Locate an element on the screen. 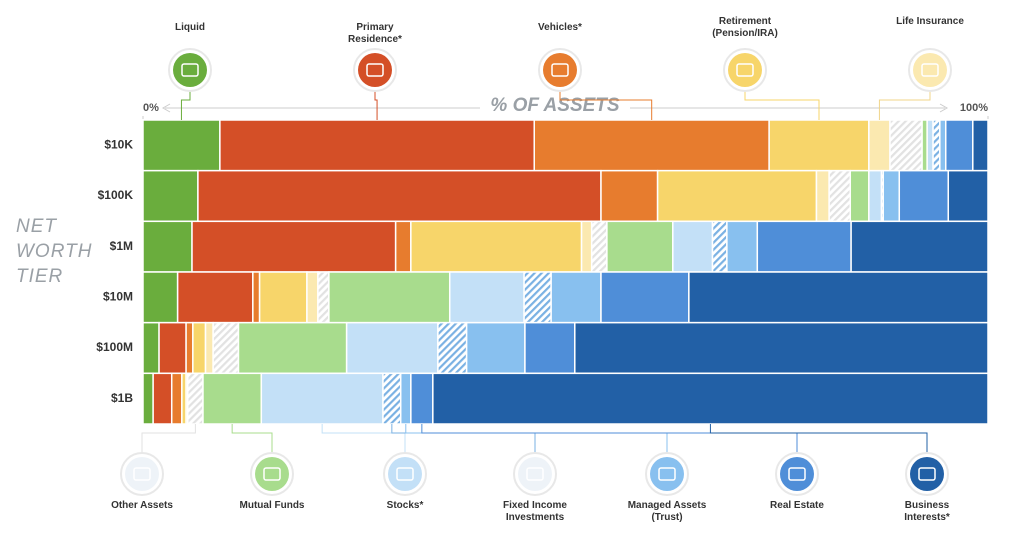 This screenshot has height=536, width=1024. y-tick-label: $10M is located at coordinates (118, 297).